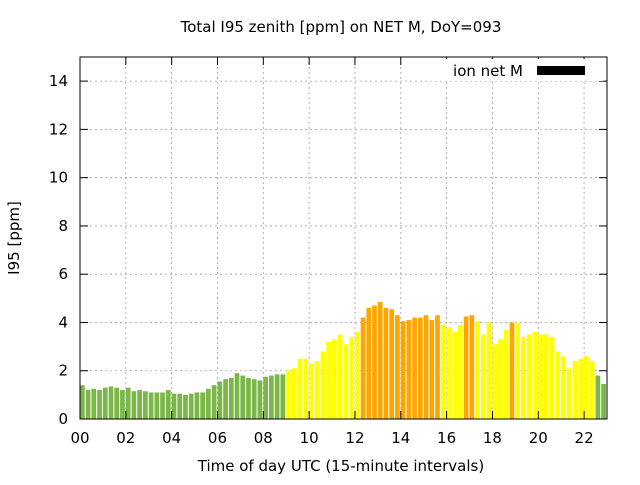  What do you see at coordinates (63, 322) in the screenshot?
I see `y-tick-label: 4` at bounding box center [63, 322].